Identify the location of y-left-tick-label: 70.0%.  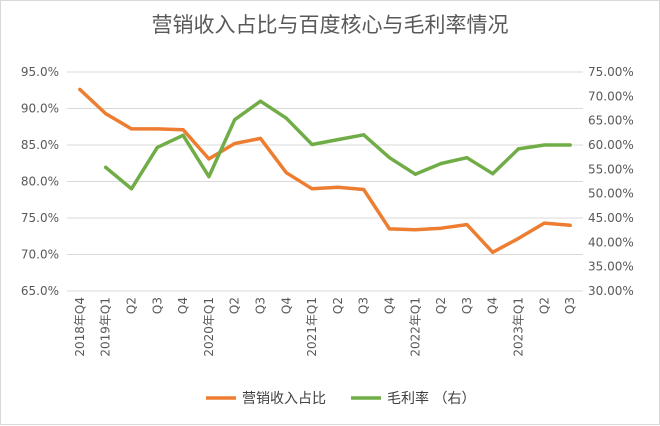
(40, 255).